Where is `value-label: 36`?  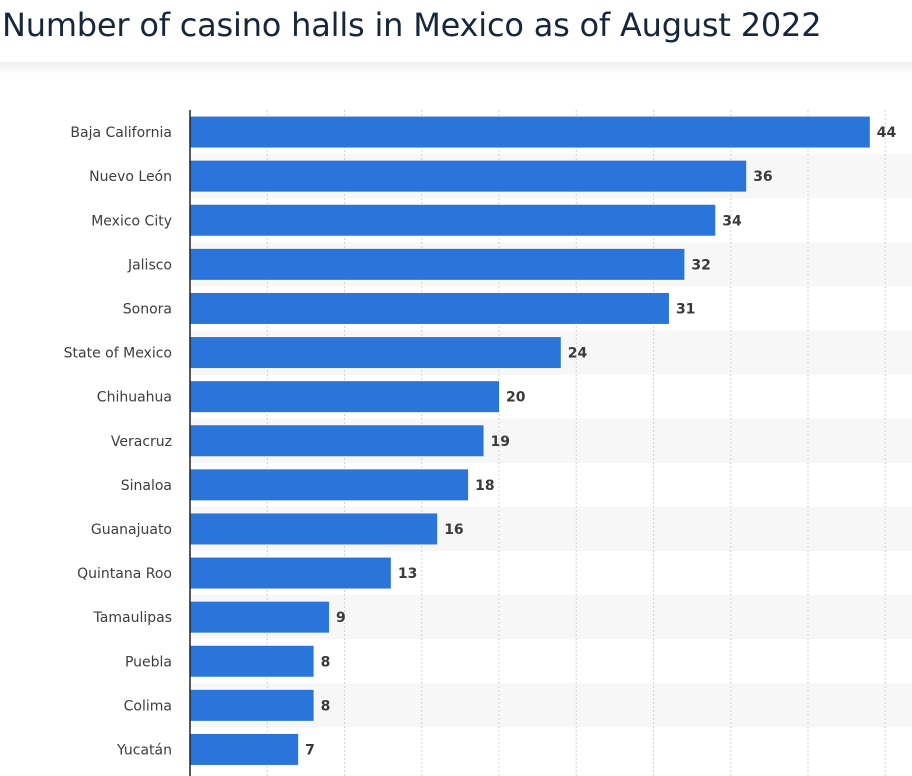
value-label: 36 is located at coordinates (762, 177).